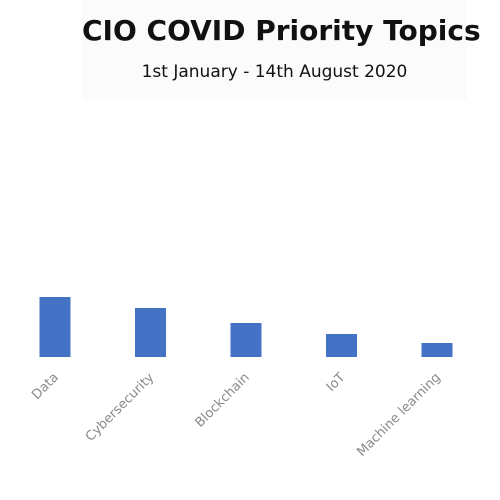 Image resolution: width=500 pixels, height=500 pixels. What do you see at coordinates (150, 332) in the screenshot?
I see `bar-cybersecurity` at bounding box center [150, 332].